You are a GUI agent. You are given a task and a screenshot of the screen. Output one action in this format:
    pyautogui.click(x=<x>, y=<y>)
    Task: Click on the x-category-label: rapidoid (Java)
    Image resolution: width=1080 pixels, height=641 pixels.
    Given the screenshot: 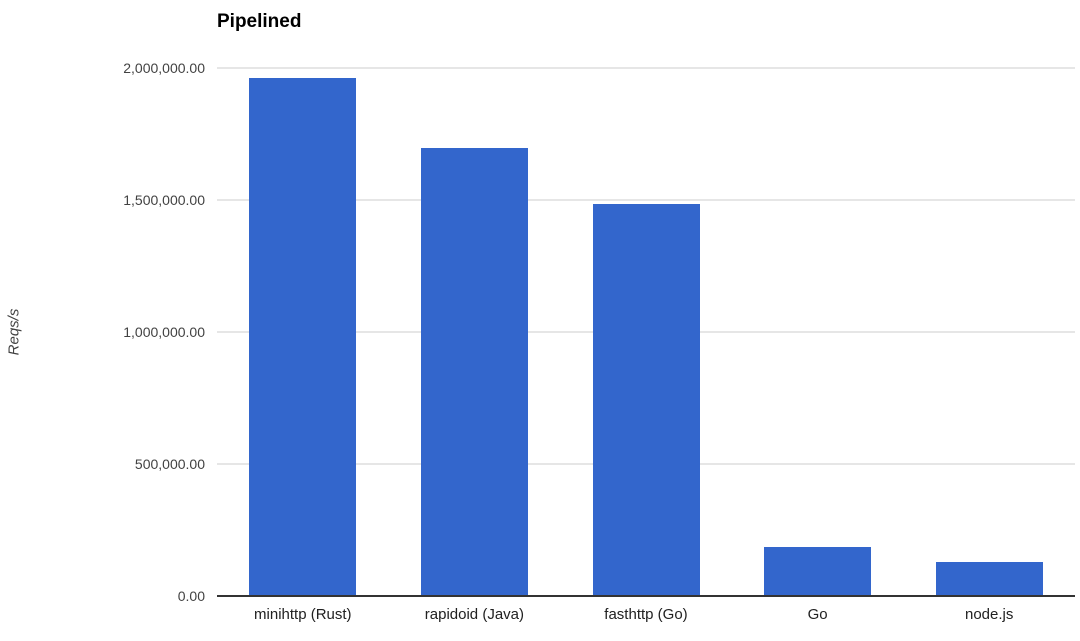 What is the action you would take?
    pyautogui.click(x=474, y=614)
    